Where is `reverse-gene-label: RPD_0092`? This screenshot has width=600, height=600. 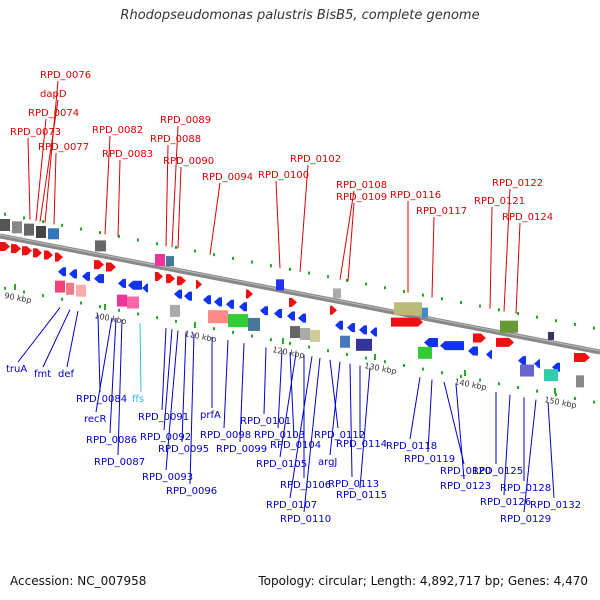
reverse-gene-label: RPD_0092 is located at coordinates (165, 437).